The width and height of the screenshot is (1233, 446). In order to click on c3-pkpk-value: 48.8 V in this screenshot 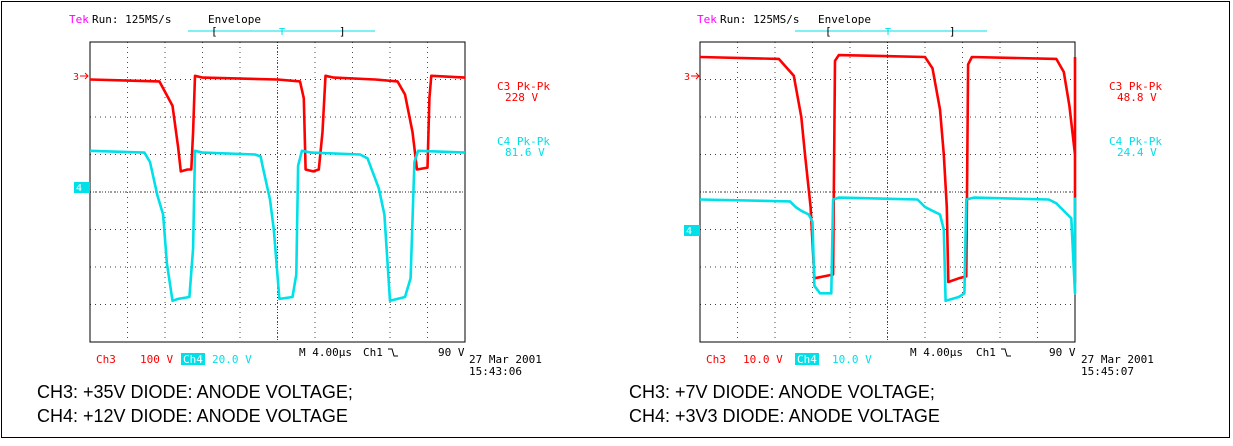, I will do `click(1137, 97)`.